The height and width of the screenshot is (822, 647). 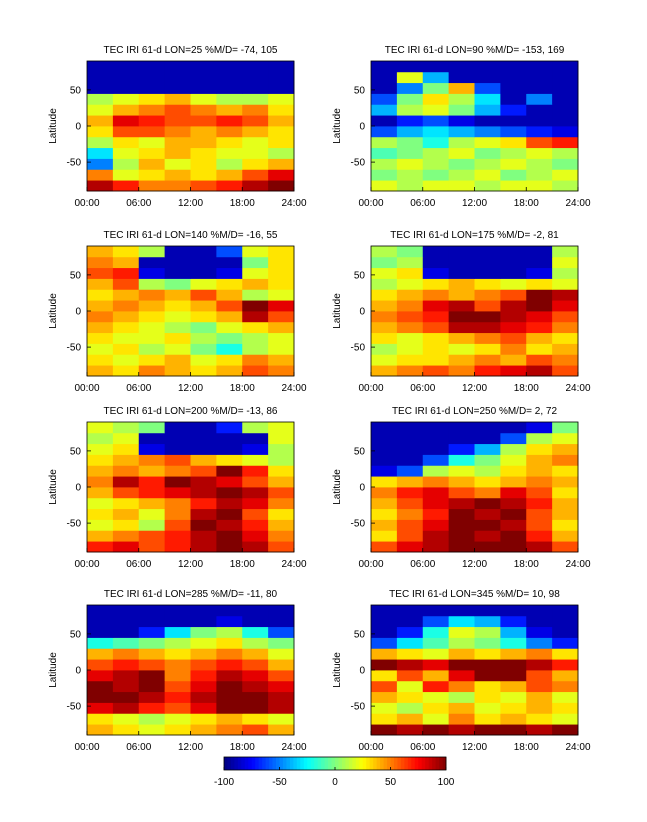 I want to click on y-tick-label: 0, so click(x=78, y=127).